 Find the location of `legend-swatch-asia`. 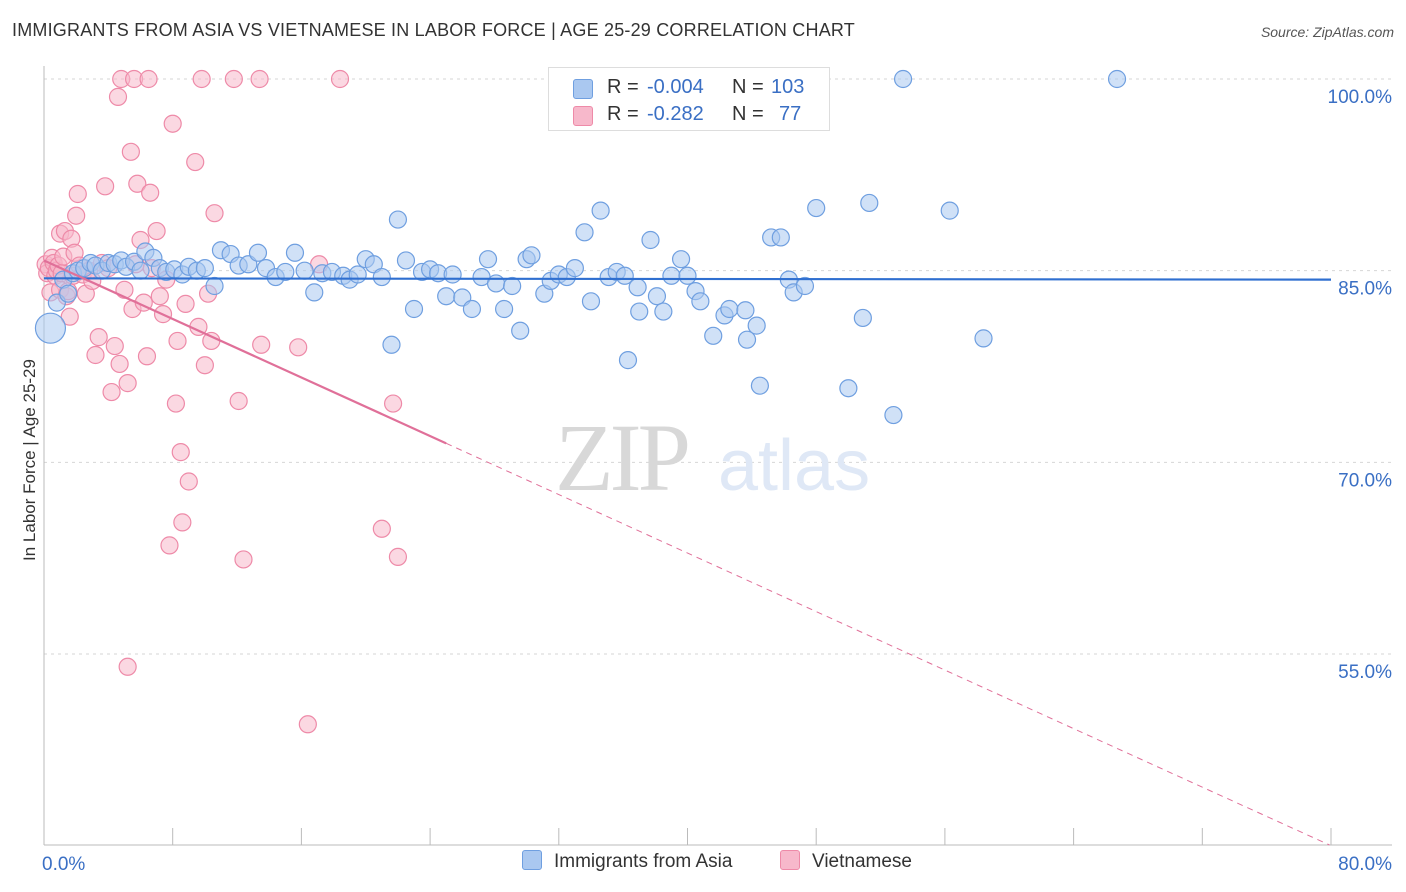

legend-swatch-asia is located at coordinates (583, 89).